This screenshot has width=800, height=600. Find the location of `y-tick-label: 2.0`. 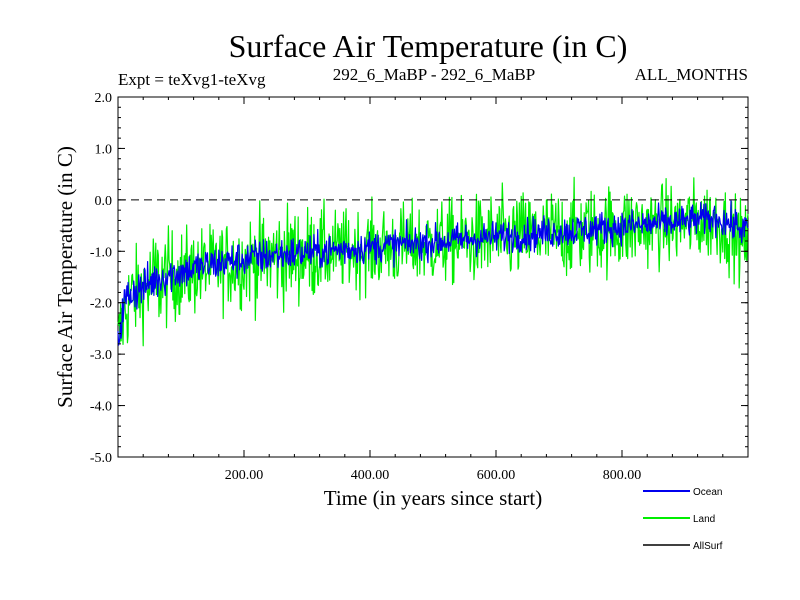

y-tick-label: 2.0 is located at coordinates (104, 98).